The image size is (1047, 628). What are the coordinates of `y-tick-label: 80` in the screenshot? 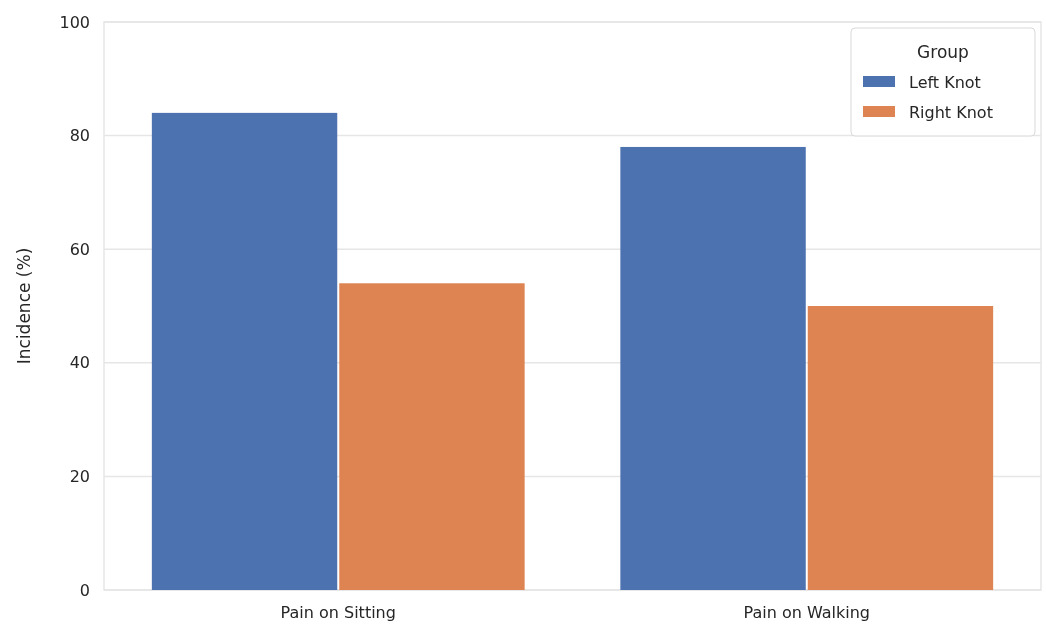 It's located at (79, 136).